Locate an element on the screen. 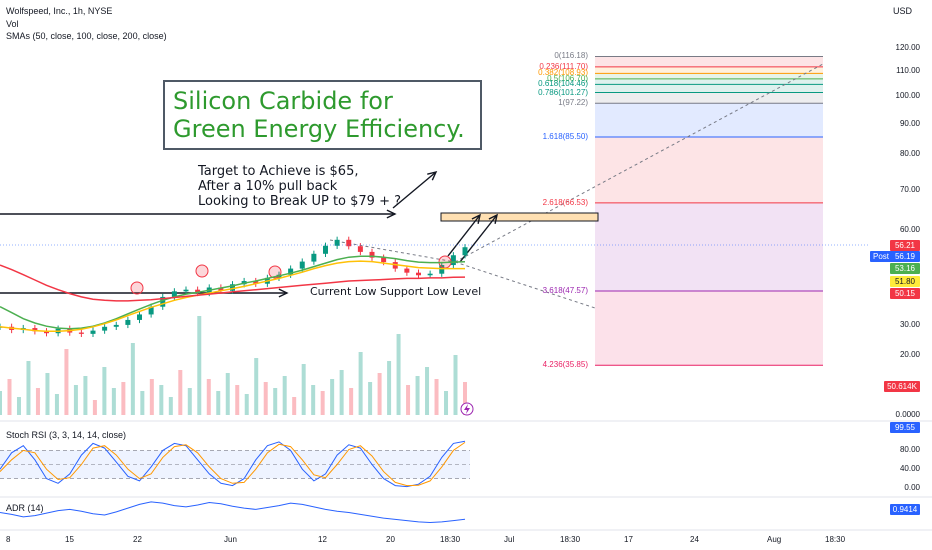 The height and width of the screenshot is (550, 932). price-tick-label: 70.00 is located at coordinates (909, 189).